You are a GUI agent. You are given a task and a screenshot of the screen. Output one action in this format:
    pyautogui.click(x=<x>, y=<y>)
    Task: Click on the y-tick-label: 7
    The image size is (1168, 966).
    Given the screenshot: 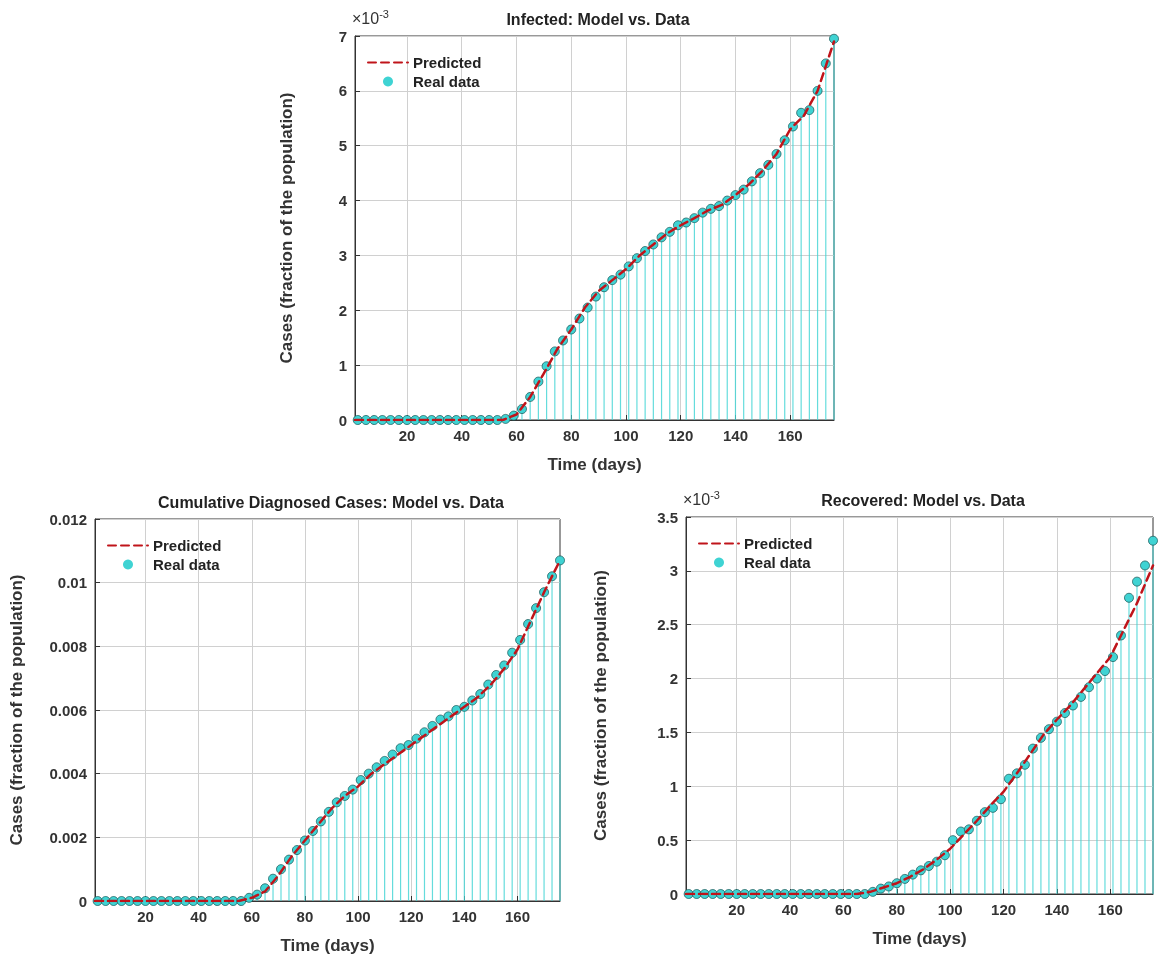 What is the action you would take?
    pyautogui.click(x=342, y=36)
    